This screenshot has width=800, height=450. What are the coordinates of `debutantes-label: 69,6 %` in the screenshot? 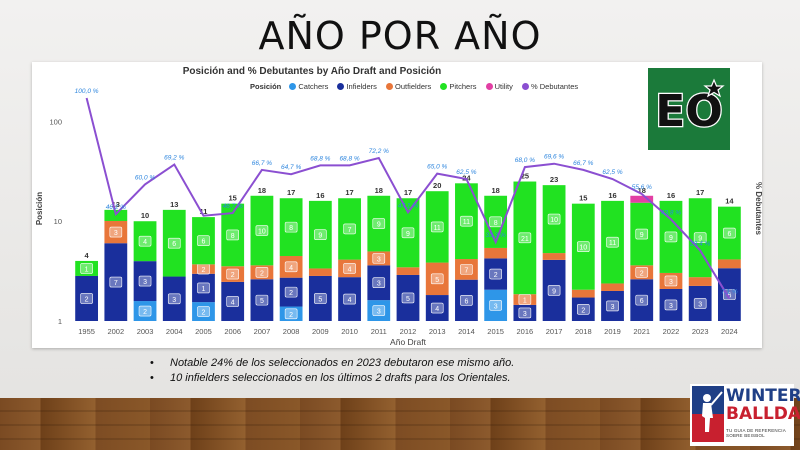 It's located at (554, 157).